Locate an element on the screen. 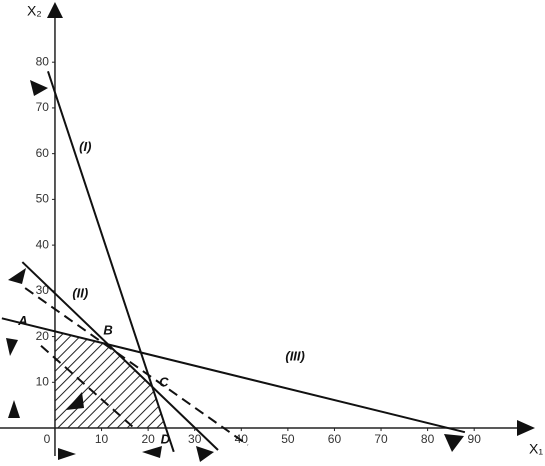 The width and height of the screenshot is (545, 466). y-tick-label: 40 is located at coordinates (43, 244).